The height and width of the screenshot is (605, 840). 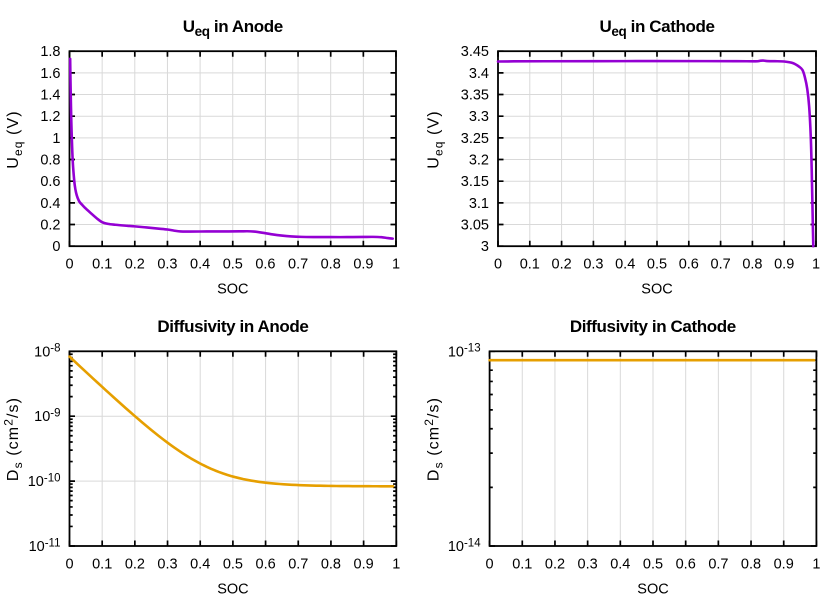 I want to click on svg-text: 3.2, so click(x=479, y=161).